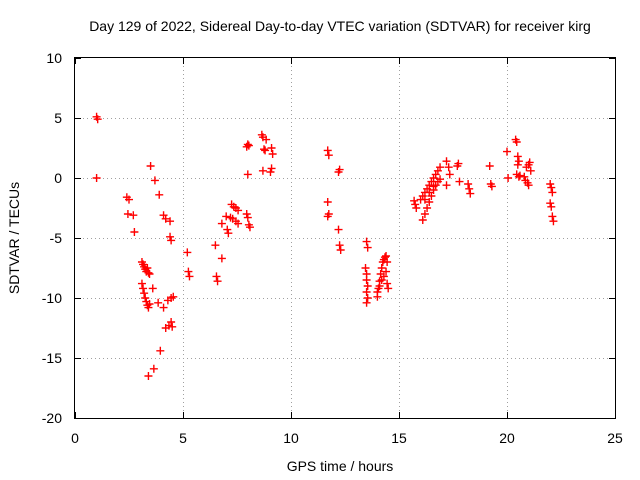  Describe the element at coordinates (75, 438) in the screenshot. I see `x-tick-label: 0` at that location.